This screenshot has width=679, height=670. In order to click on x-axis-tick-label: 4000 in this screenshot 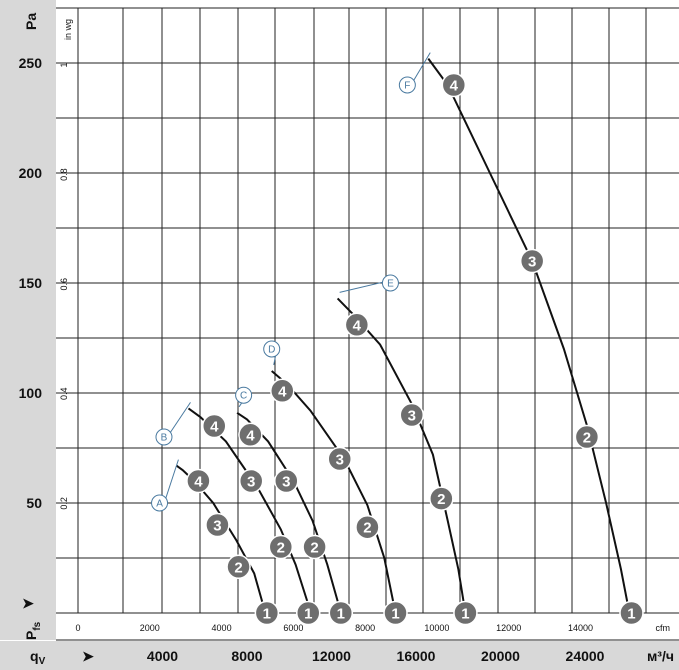, I will do `click(162, 656)`.